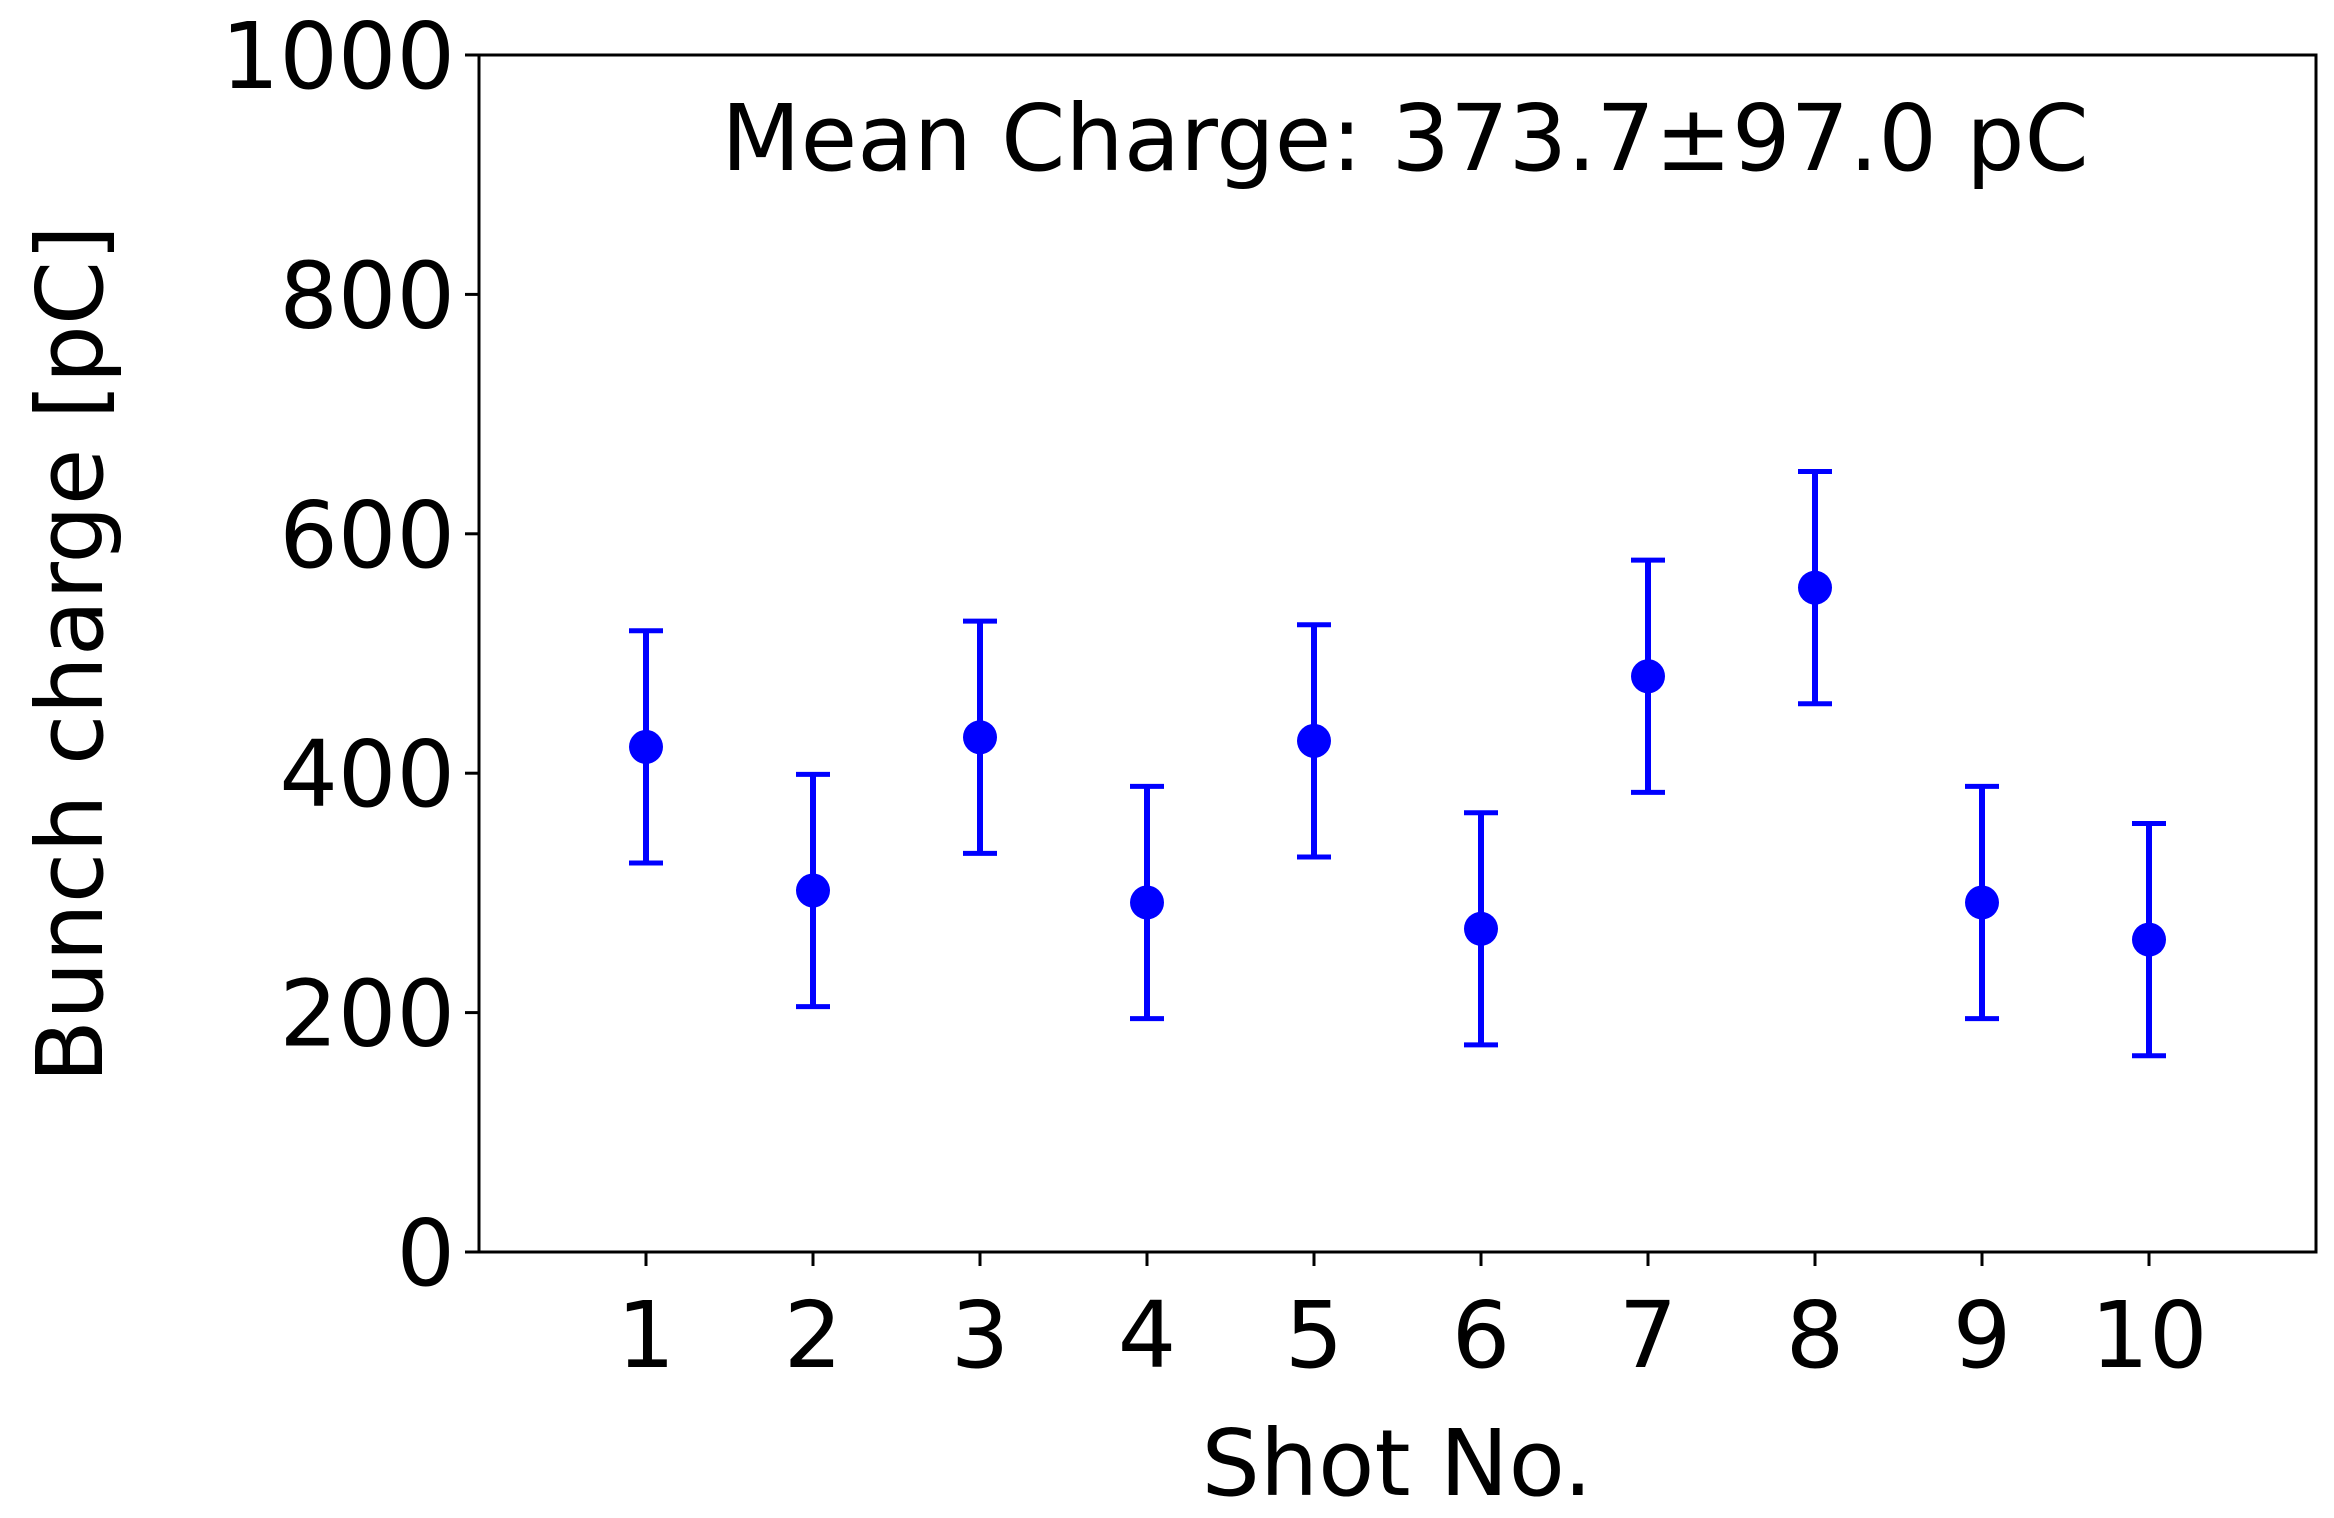 The image size is (2334, 1518). I want to click on x-tick-label: 9, so click(1982, 1335).